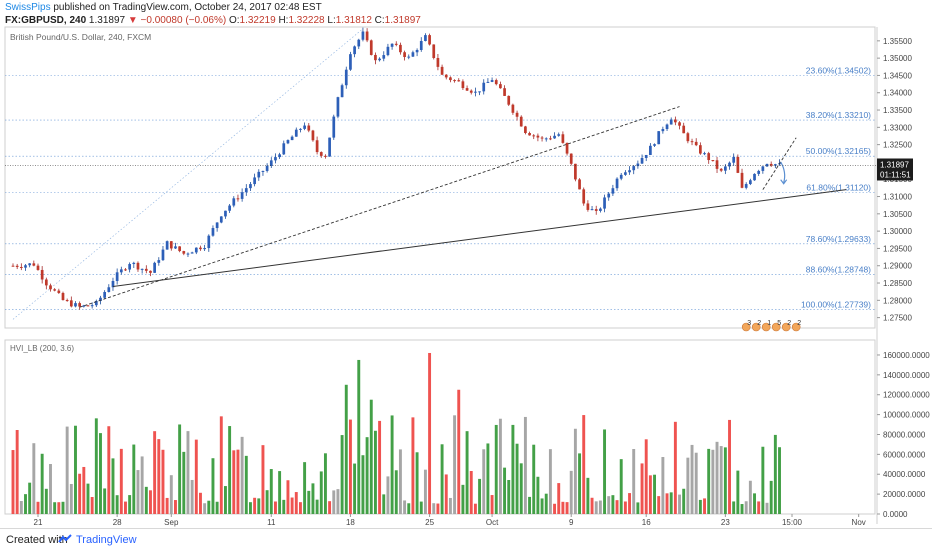 Image resolution: width=932 pixels, height=551 pixels. I want to click on bar-countdown-label: 01:11:51, so click(895, 174).